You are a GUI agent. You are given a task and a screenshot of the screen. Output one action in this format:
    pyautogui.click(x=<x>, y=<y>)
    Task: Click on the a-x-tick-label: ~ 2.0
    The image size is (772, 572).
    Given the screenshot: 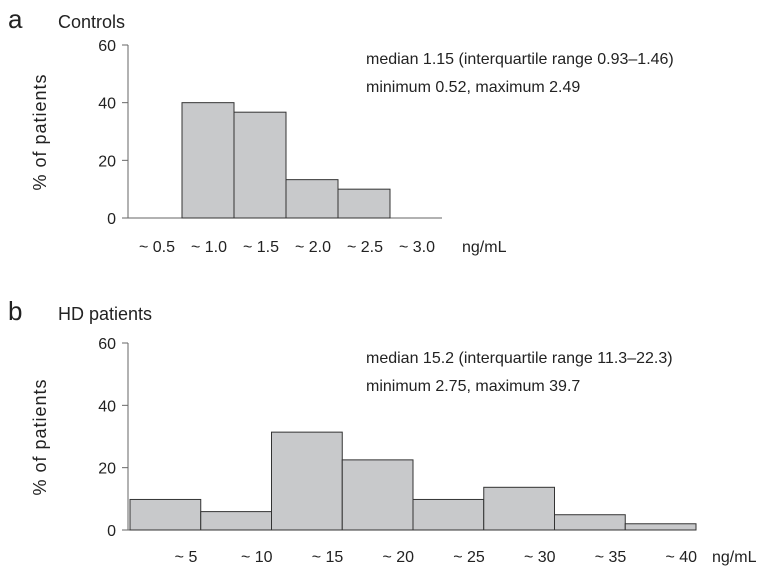 What is the action you would take?
    pyautogui.click(x=313, y=247)
    